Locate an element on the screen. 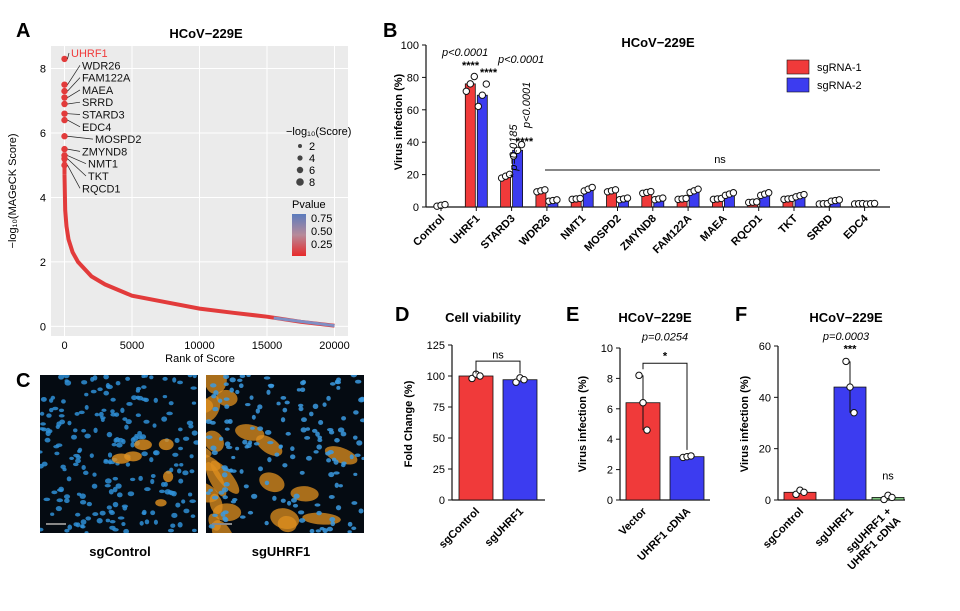 The height and width of the screenshot is (611, 960). y-tick-label: 50 is located at coordinates (439, 439).